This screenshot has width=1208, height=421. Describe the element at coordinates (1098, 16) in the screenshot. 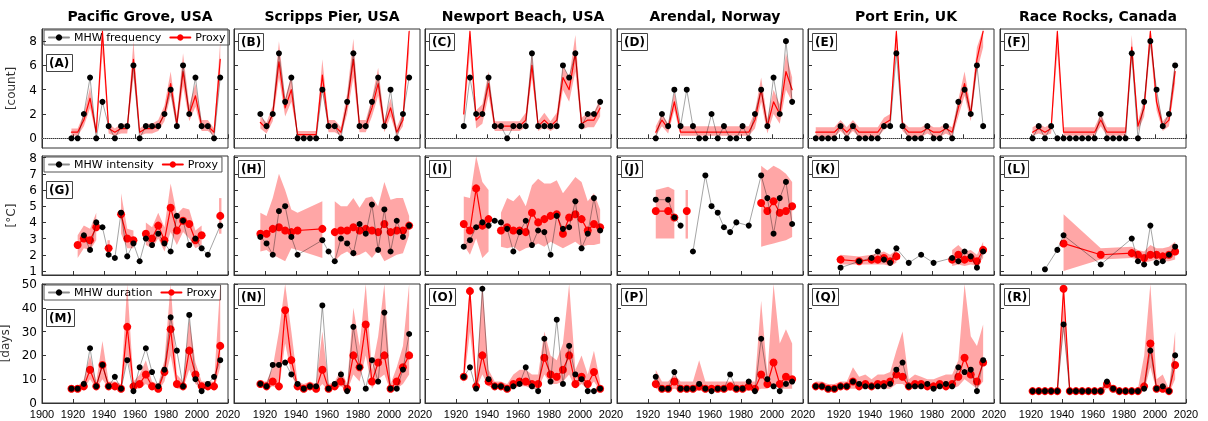

I see `chart-title: Race Rocks, Canada` at that location.